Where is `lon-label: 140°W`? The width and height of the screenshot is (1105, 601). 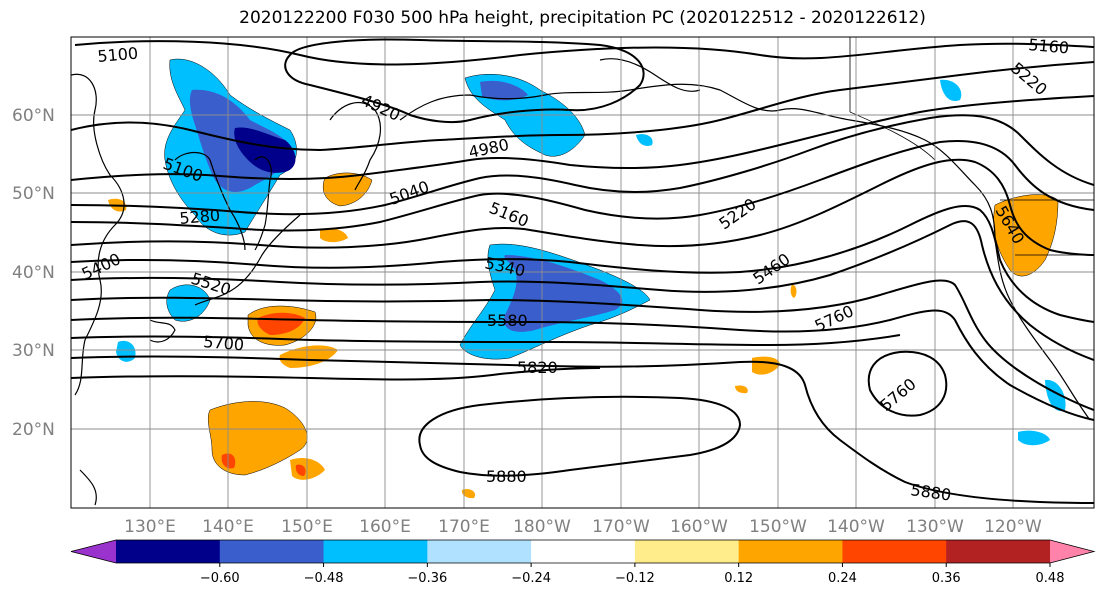
lon-label: 140°W is located at coordinates (856, 527).